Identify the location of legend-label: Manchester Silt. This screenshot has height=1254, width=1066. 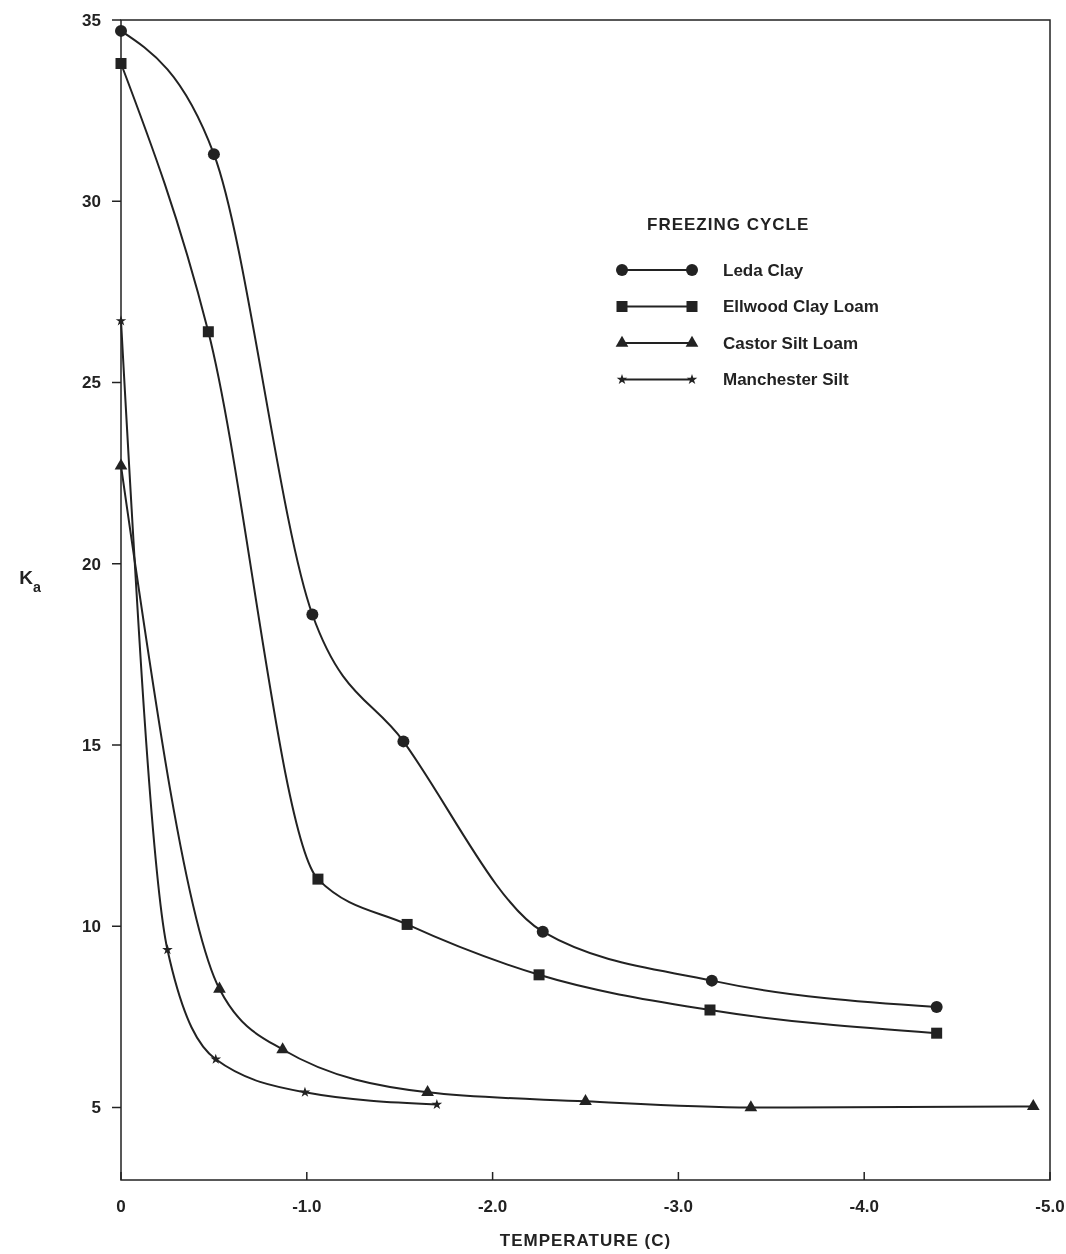
(786, 380).